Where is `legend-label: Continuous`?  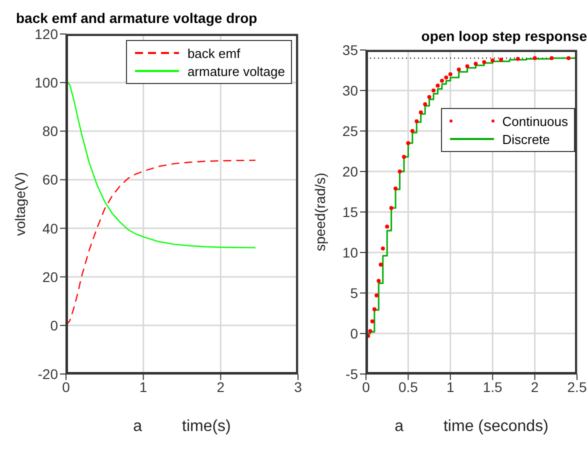
legend-label: Continuous is located at coordinates (535, 121).